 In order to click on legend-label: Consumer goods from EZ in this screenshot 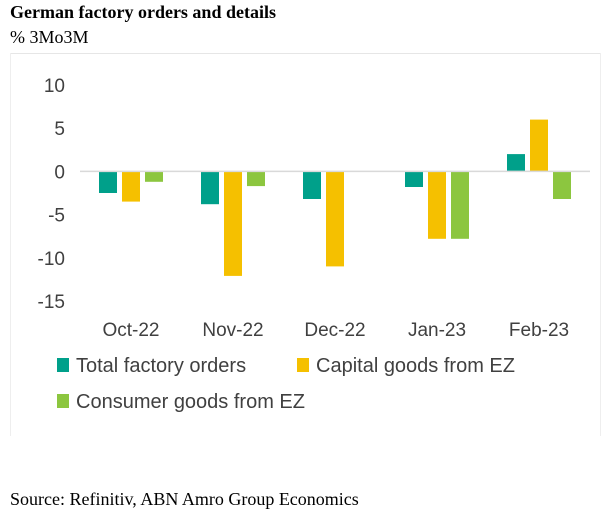, I will do `click(190, 402)`.